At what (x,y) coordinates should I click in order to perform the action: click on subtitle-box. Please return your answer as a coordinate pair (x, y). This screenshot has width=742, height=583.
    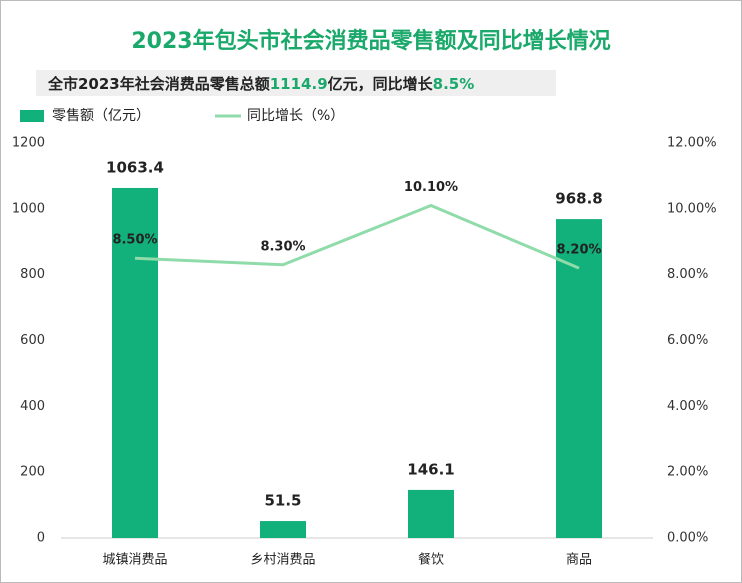
    Looking at the image, I should click on (296, 83).